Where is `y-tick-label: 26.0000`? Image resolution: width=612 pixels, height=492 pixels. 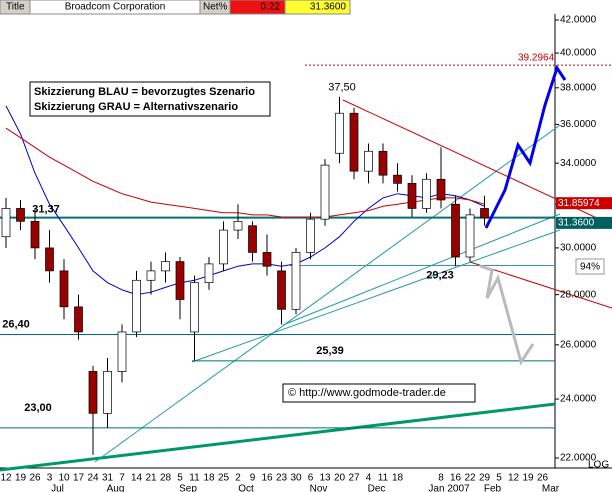 y-tick-label: 26.0000 is located at coordinates (578, 344).